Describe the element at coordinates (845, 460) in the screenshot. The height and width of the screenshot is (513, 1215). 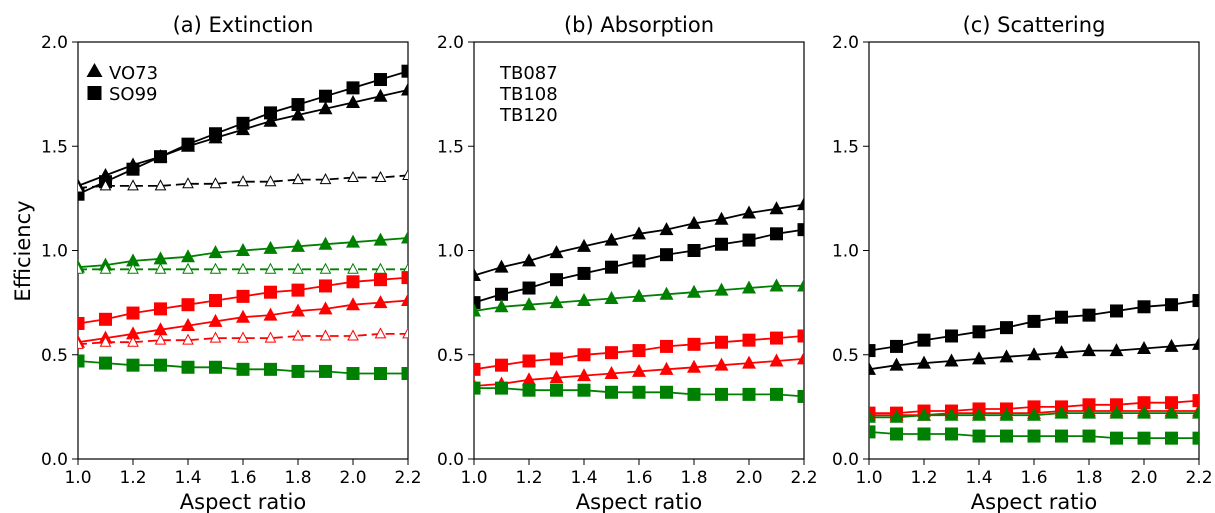
I see `y-tick-label: 0.0` at that location.